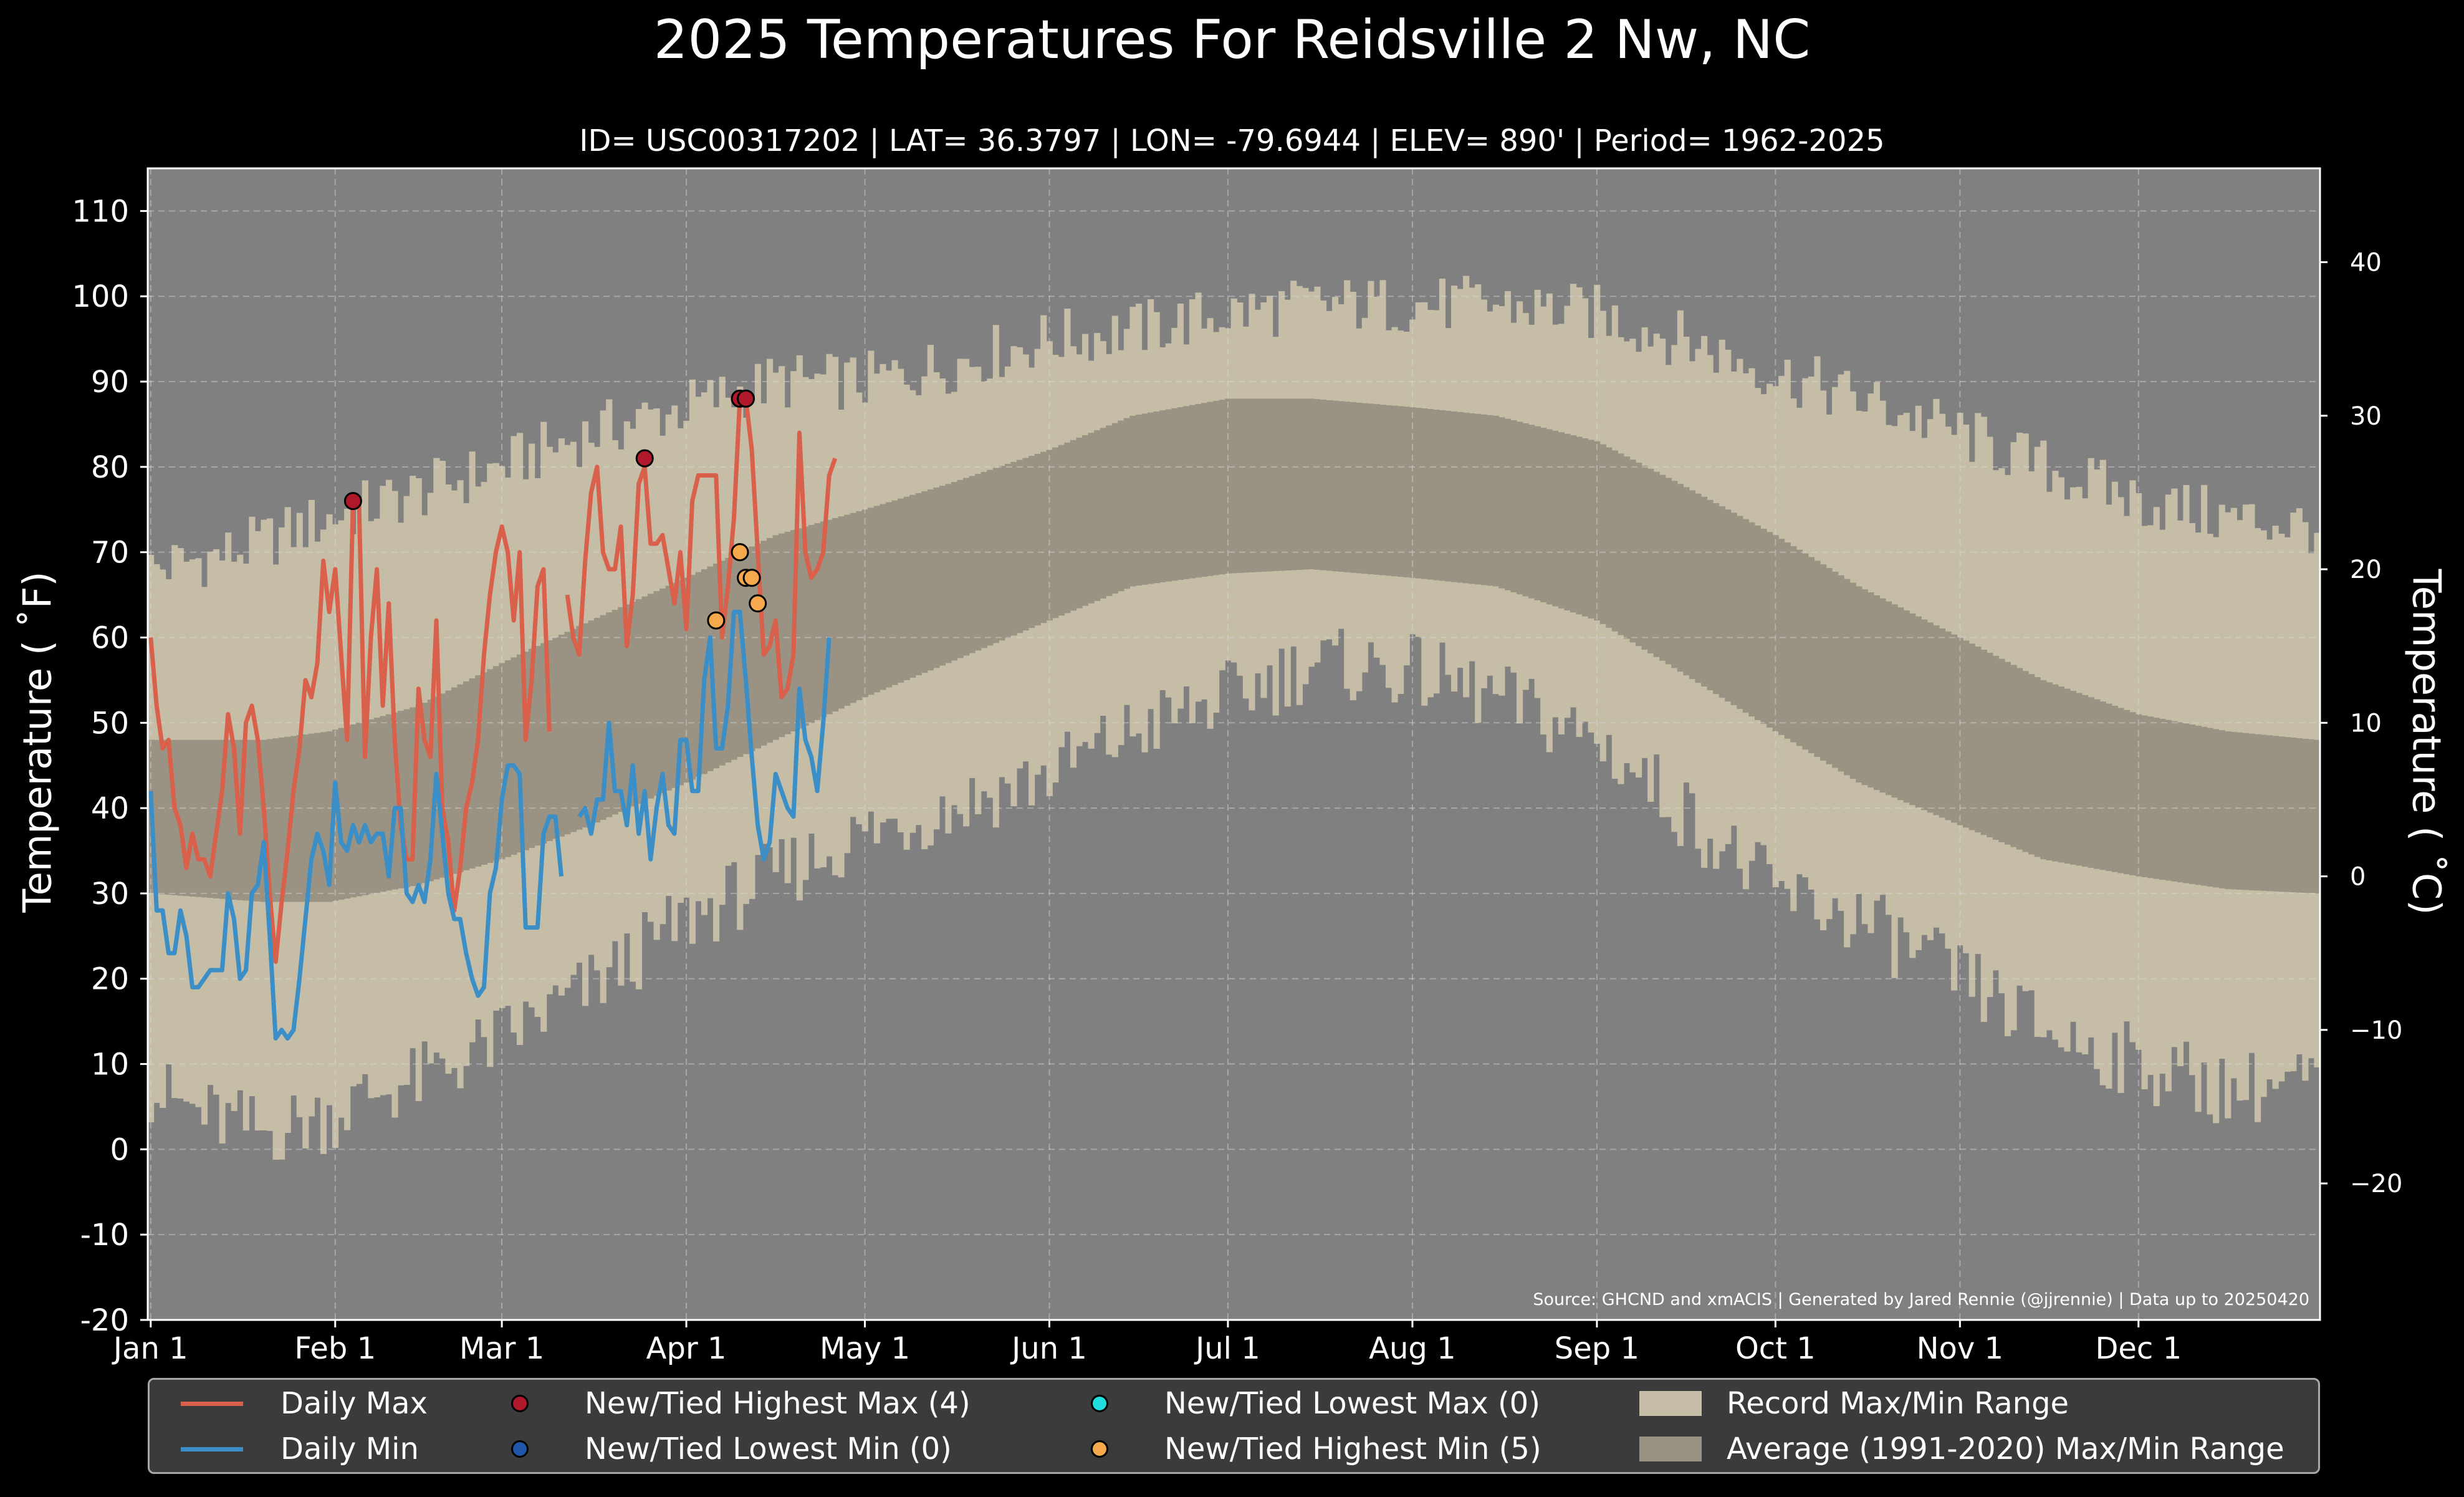 The height and width of the screenshot is (1497, 2464). What do you see at coordinates (731, 1449) in the screenshot?
I see `legend-item-lowest-min: New/Tied Lowest Min (0)` at bounding box center [731, 1449].